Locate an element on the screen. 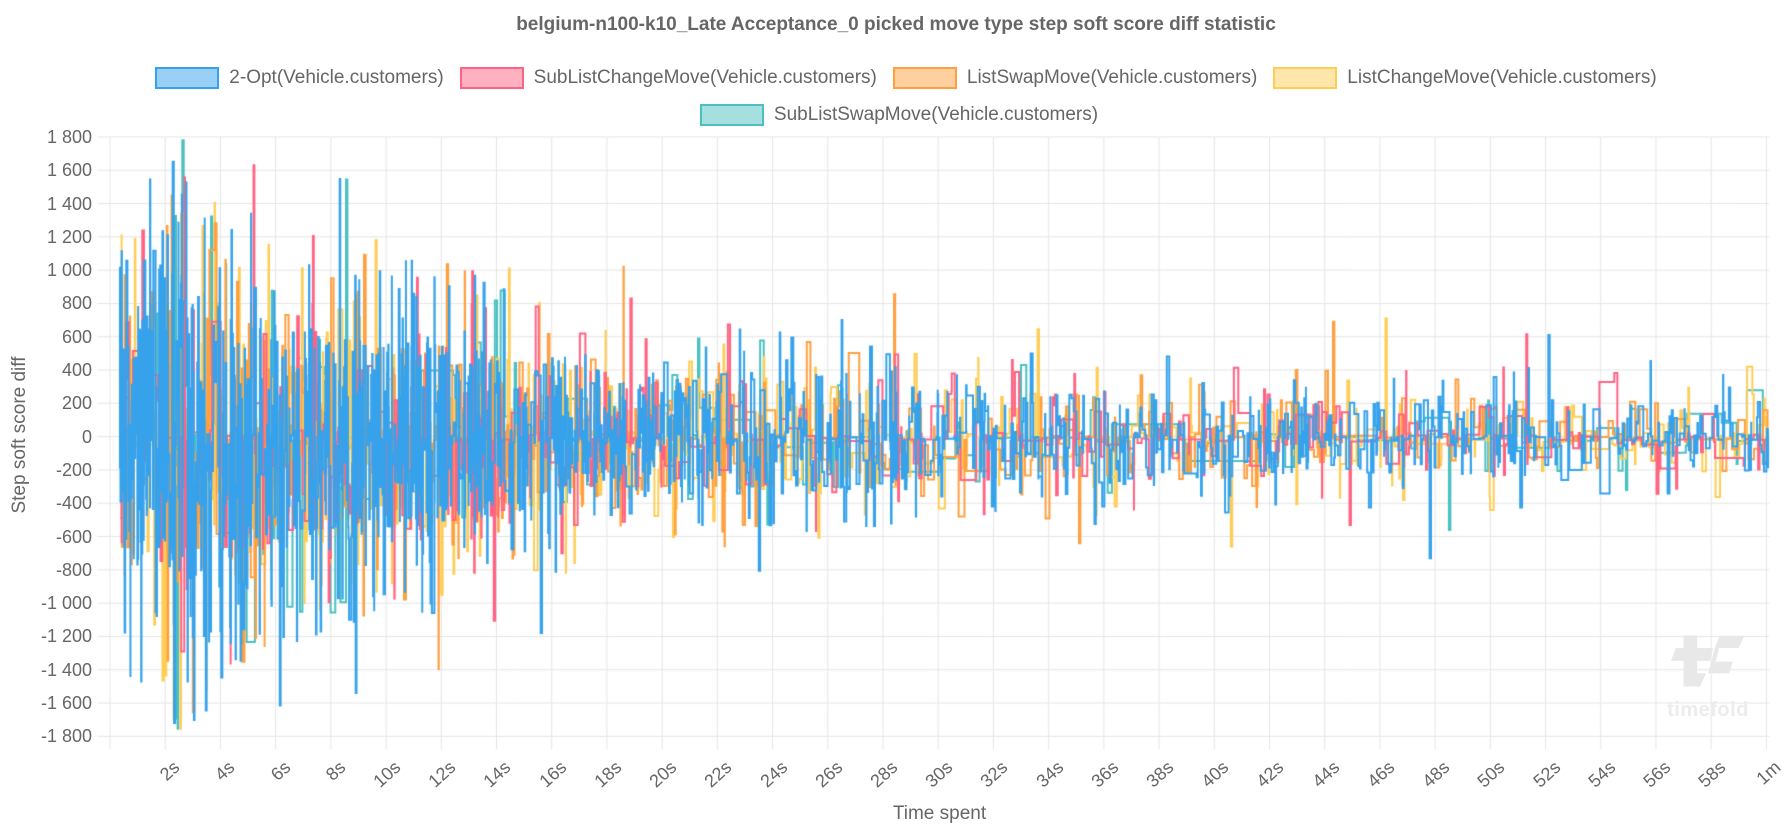 This screenshot has height=832, width=1792. y-tick-label: 1 200 is located at coordinates (69, 236).